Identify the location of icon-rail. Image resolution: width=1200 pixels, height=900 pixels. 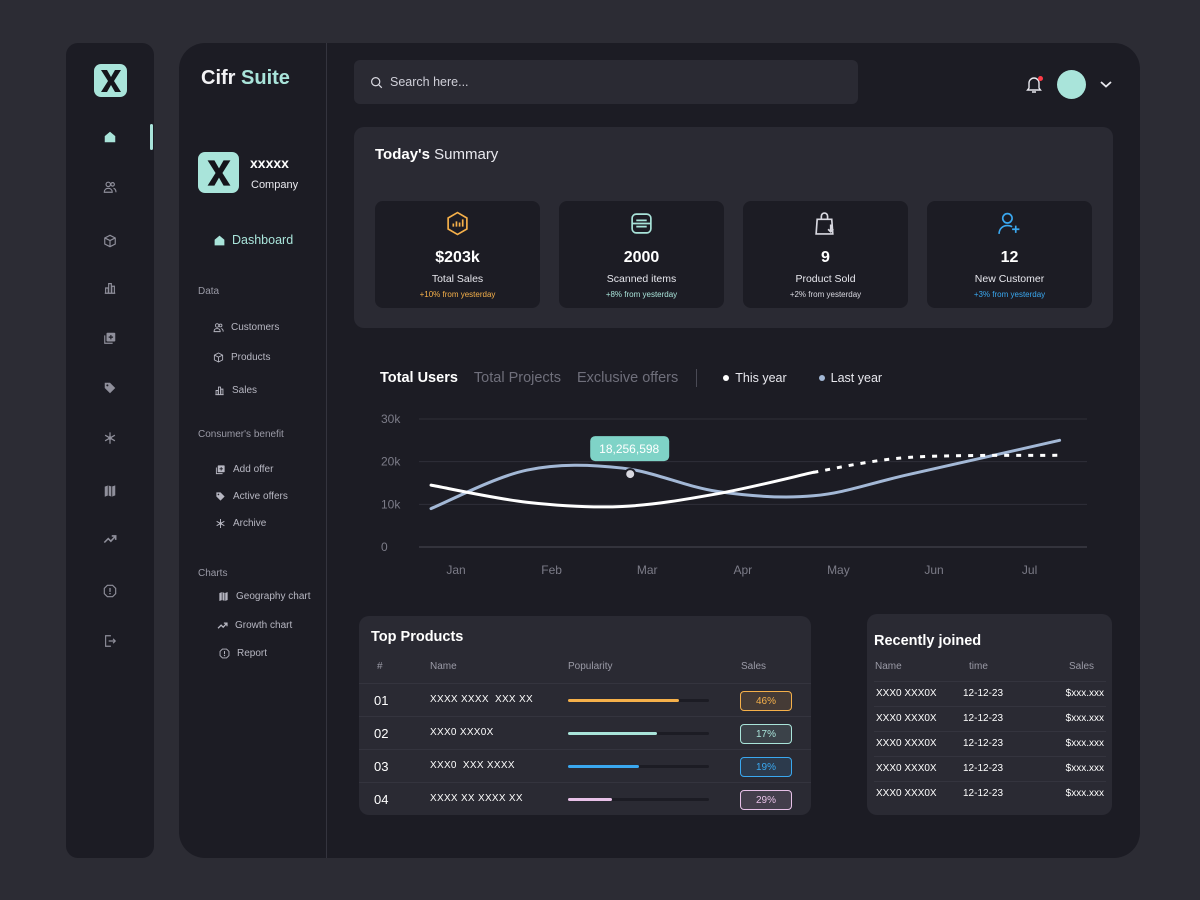
(110, 450).